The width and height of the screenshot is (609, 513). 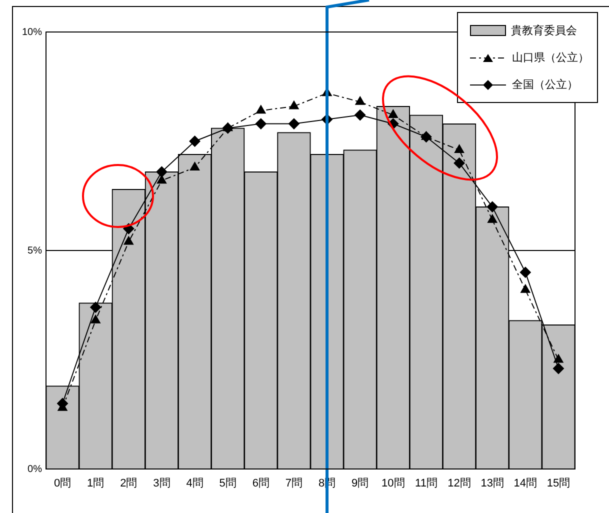 I want to click on x-tick-label: 15問, so click(x=558, y=484).